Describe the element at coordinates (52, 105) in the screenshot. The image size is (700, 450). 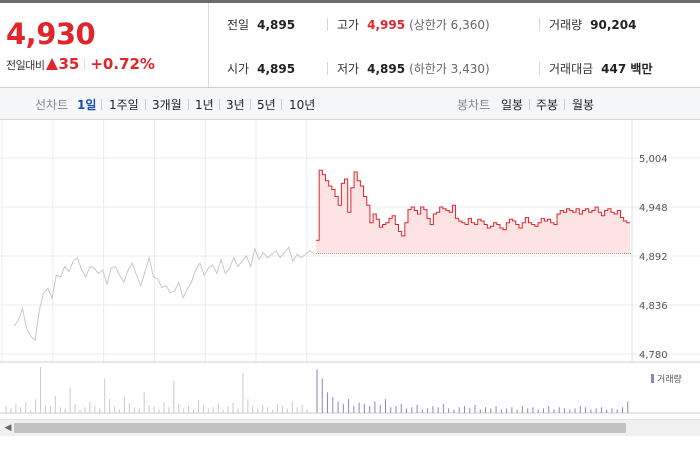
I see `line-chart-label: 선차트` at that location.